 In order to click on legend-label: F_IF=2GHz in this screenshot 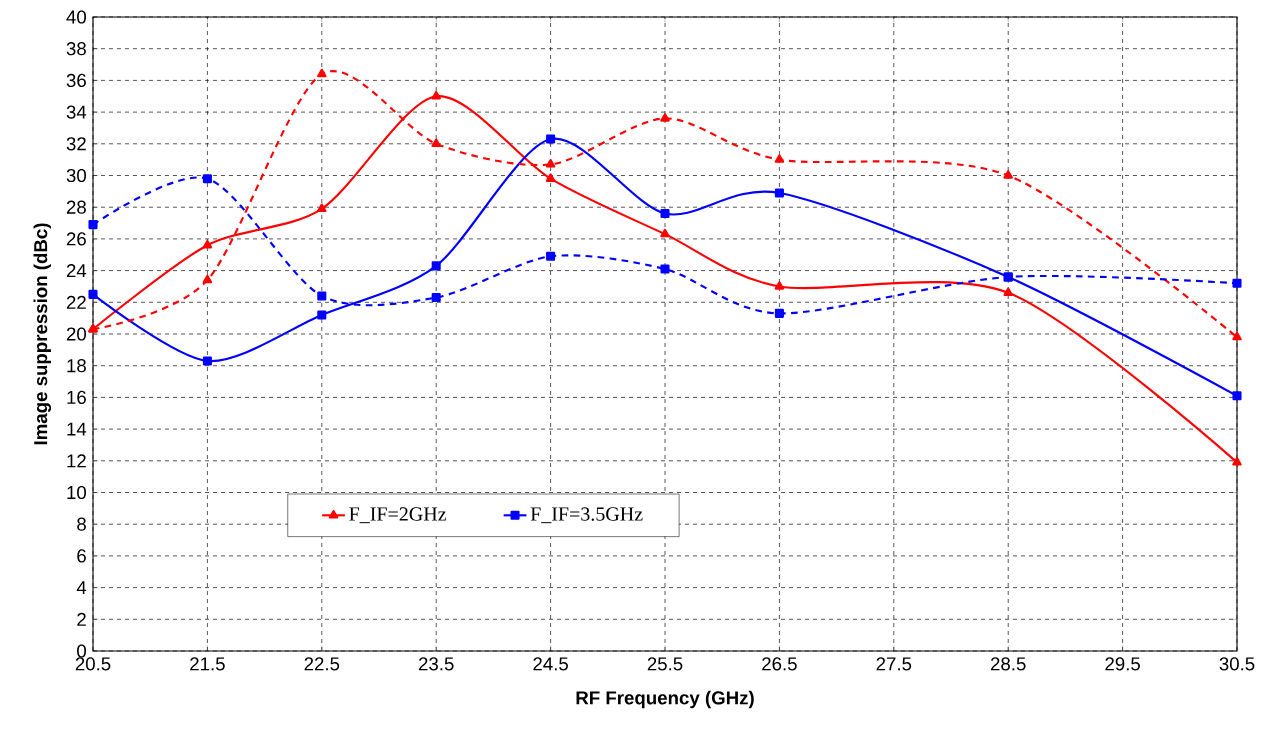, I will do `click(398, 515)`.